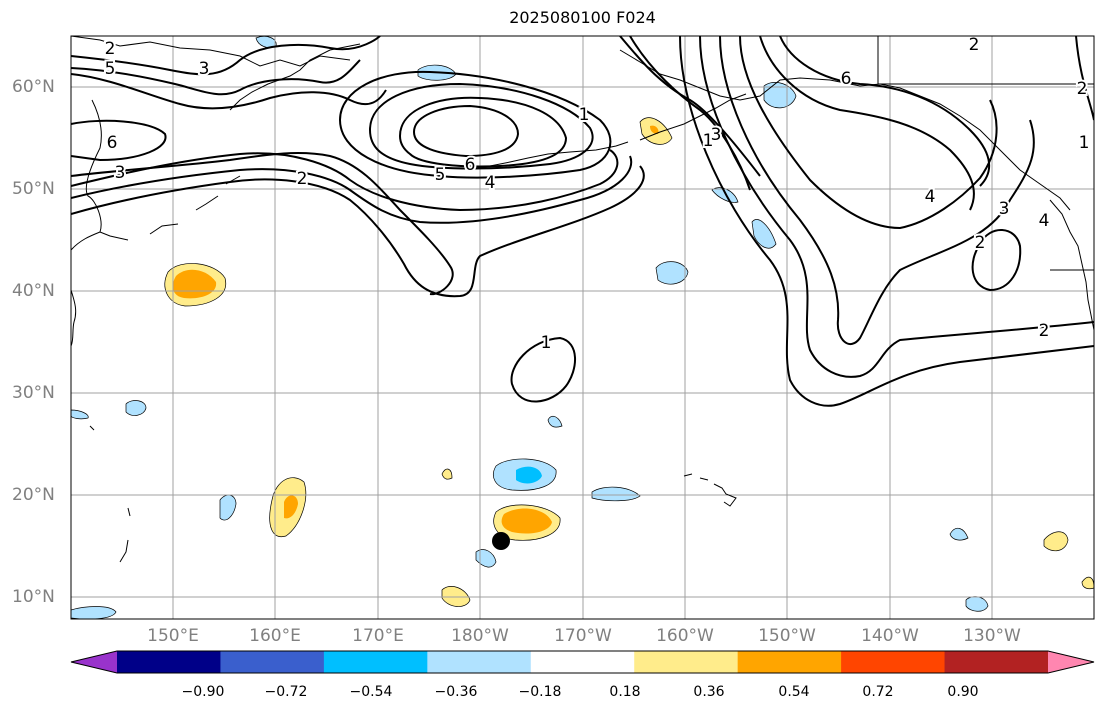 The width and height of the screenshot is (1105, 712). What do you see at coordinates (1071, 662) in the screenshot?
I see `colorbar-extend-high` at bounding box center [1071, 662].